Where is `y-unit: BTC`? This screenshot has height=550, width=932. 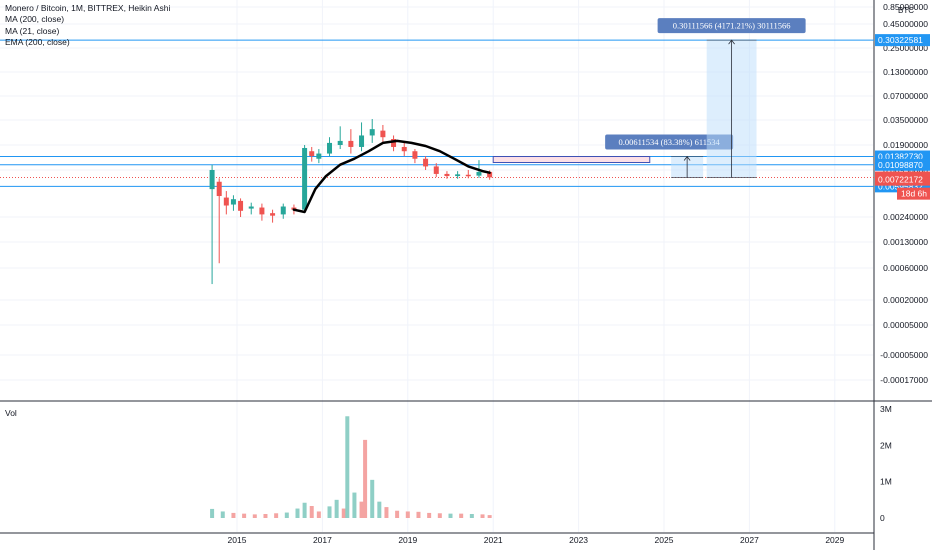
y-unit: BTC is located at coordinates (906, 10).